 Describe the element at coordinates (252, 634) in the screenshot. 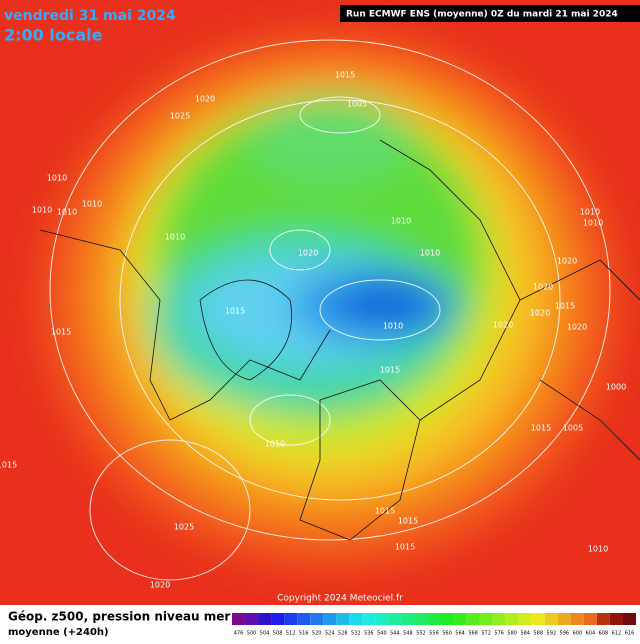

I see `scale-label: 500` at that location.